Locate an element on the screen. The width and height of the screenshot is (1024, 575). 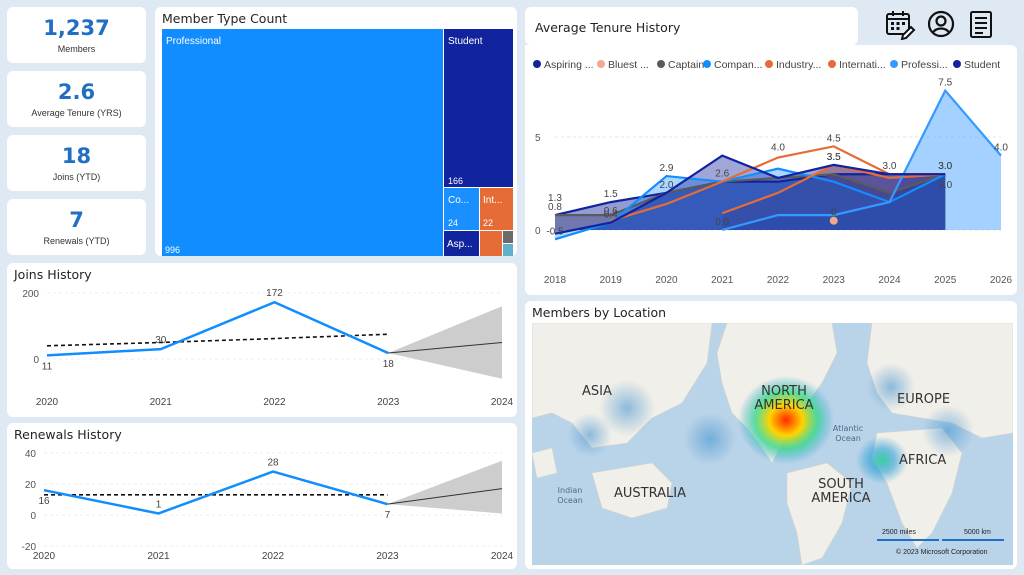
data-label: 30 is located at coordinates (161, 340).